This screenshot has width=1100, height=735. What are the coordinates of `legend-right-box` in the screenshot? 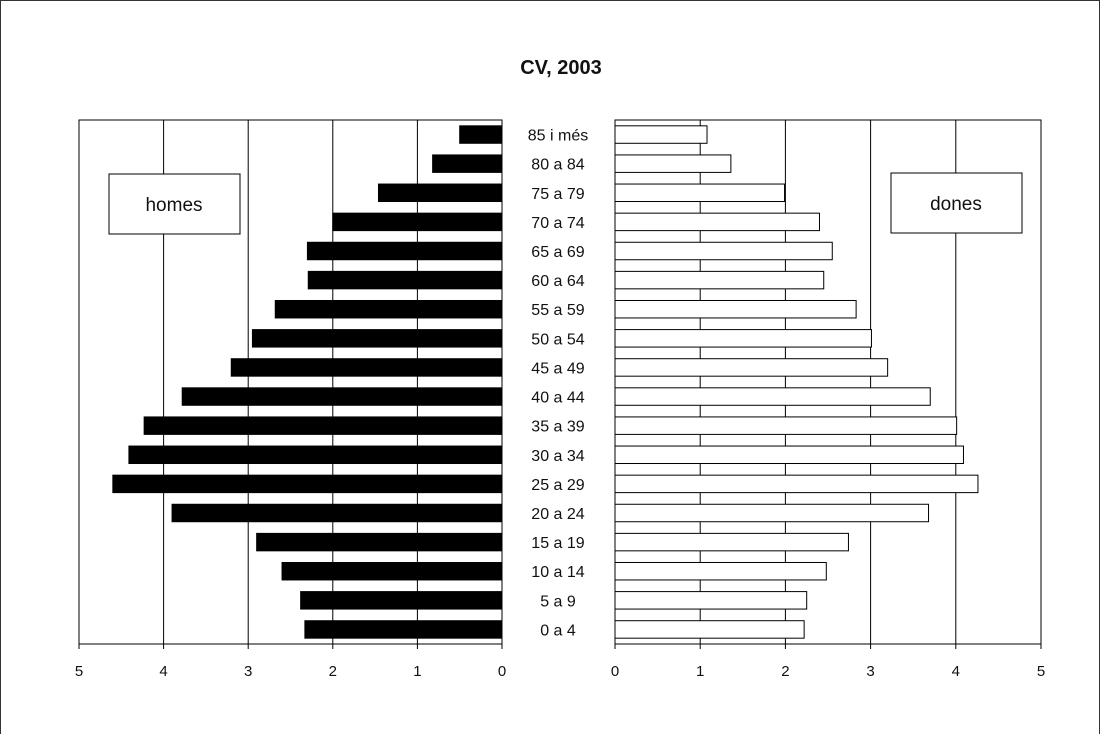 It's located at (956, 203).